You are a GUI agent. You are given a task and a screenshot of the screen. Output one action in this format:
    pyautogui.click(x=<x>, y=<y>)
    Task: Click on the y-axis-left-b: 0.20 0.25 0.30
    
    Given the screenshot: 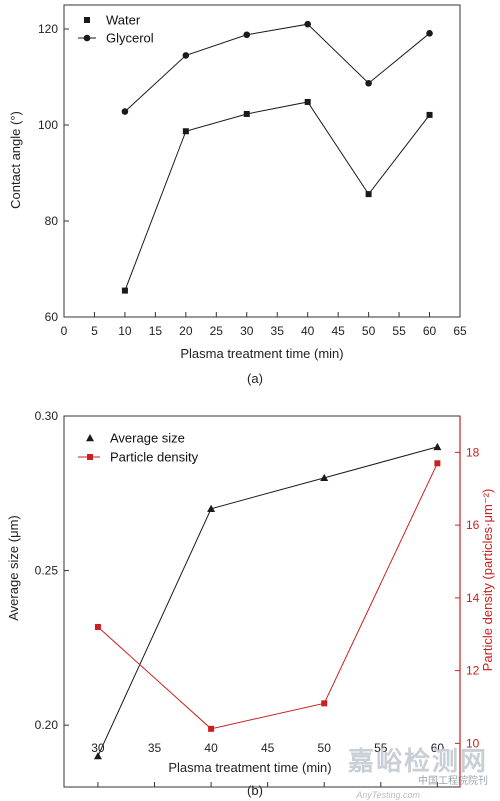 What is the action you would take?
    pyautogui.click(x=52, y=570)
    